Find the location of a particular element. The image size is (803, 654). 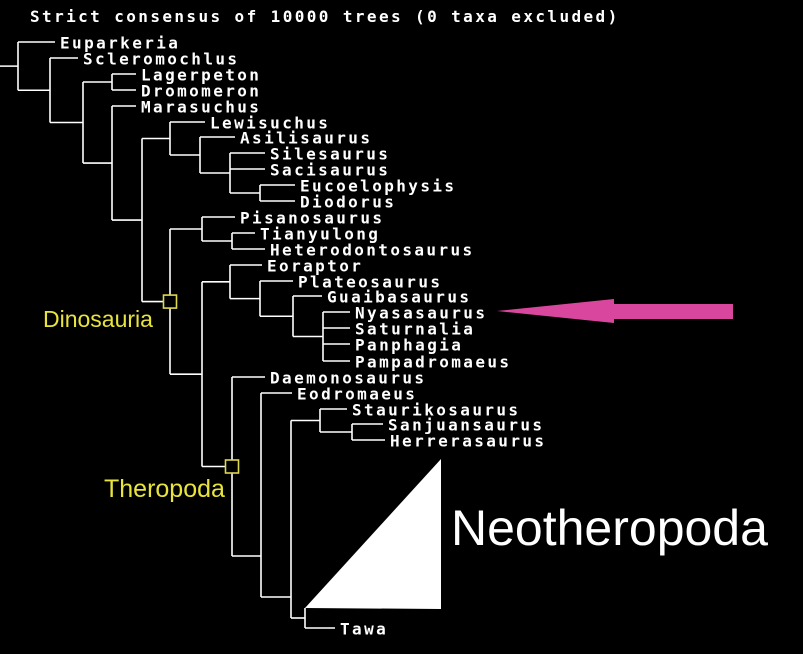

neotheropoda-clade-label: Neotheropoda is located at coordinates (609, 528).